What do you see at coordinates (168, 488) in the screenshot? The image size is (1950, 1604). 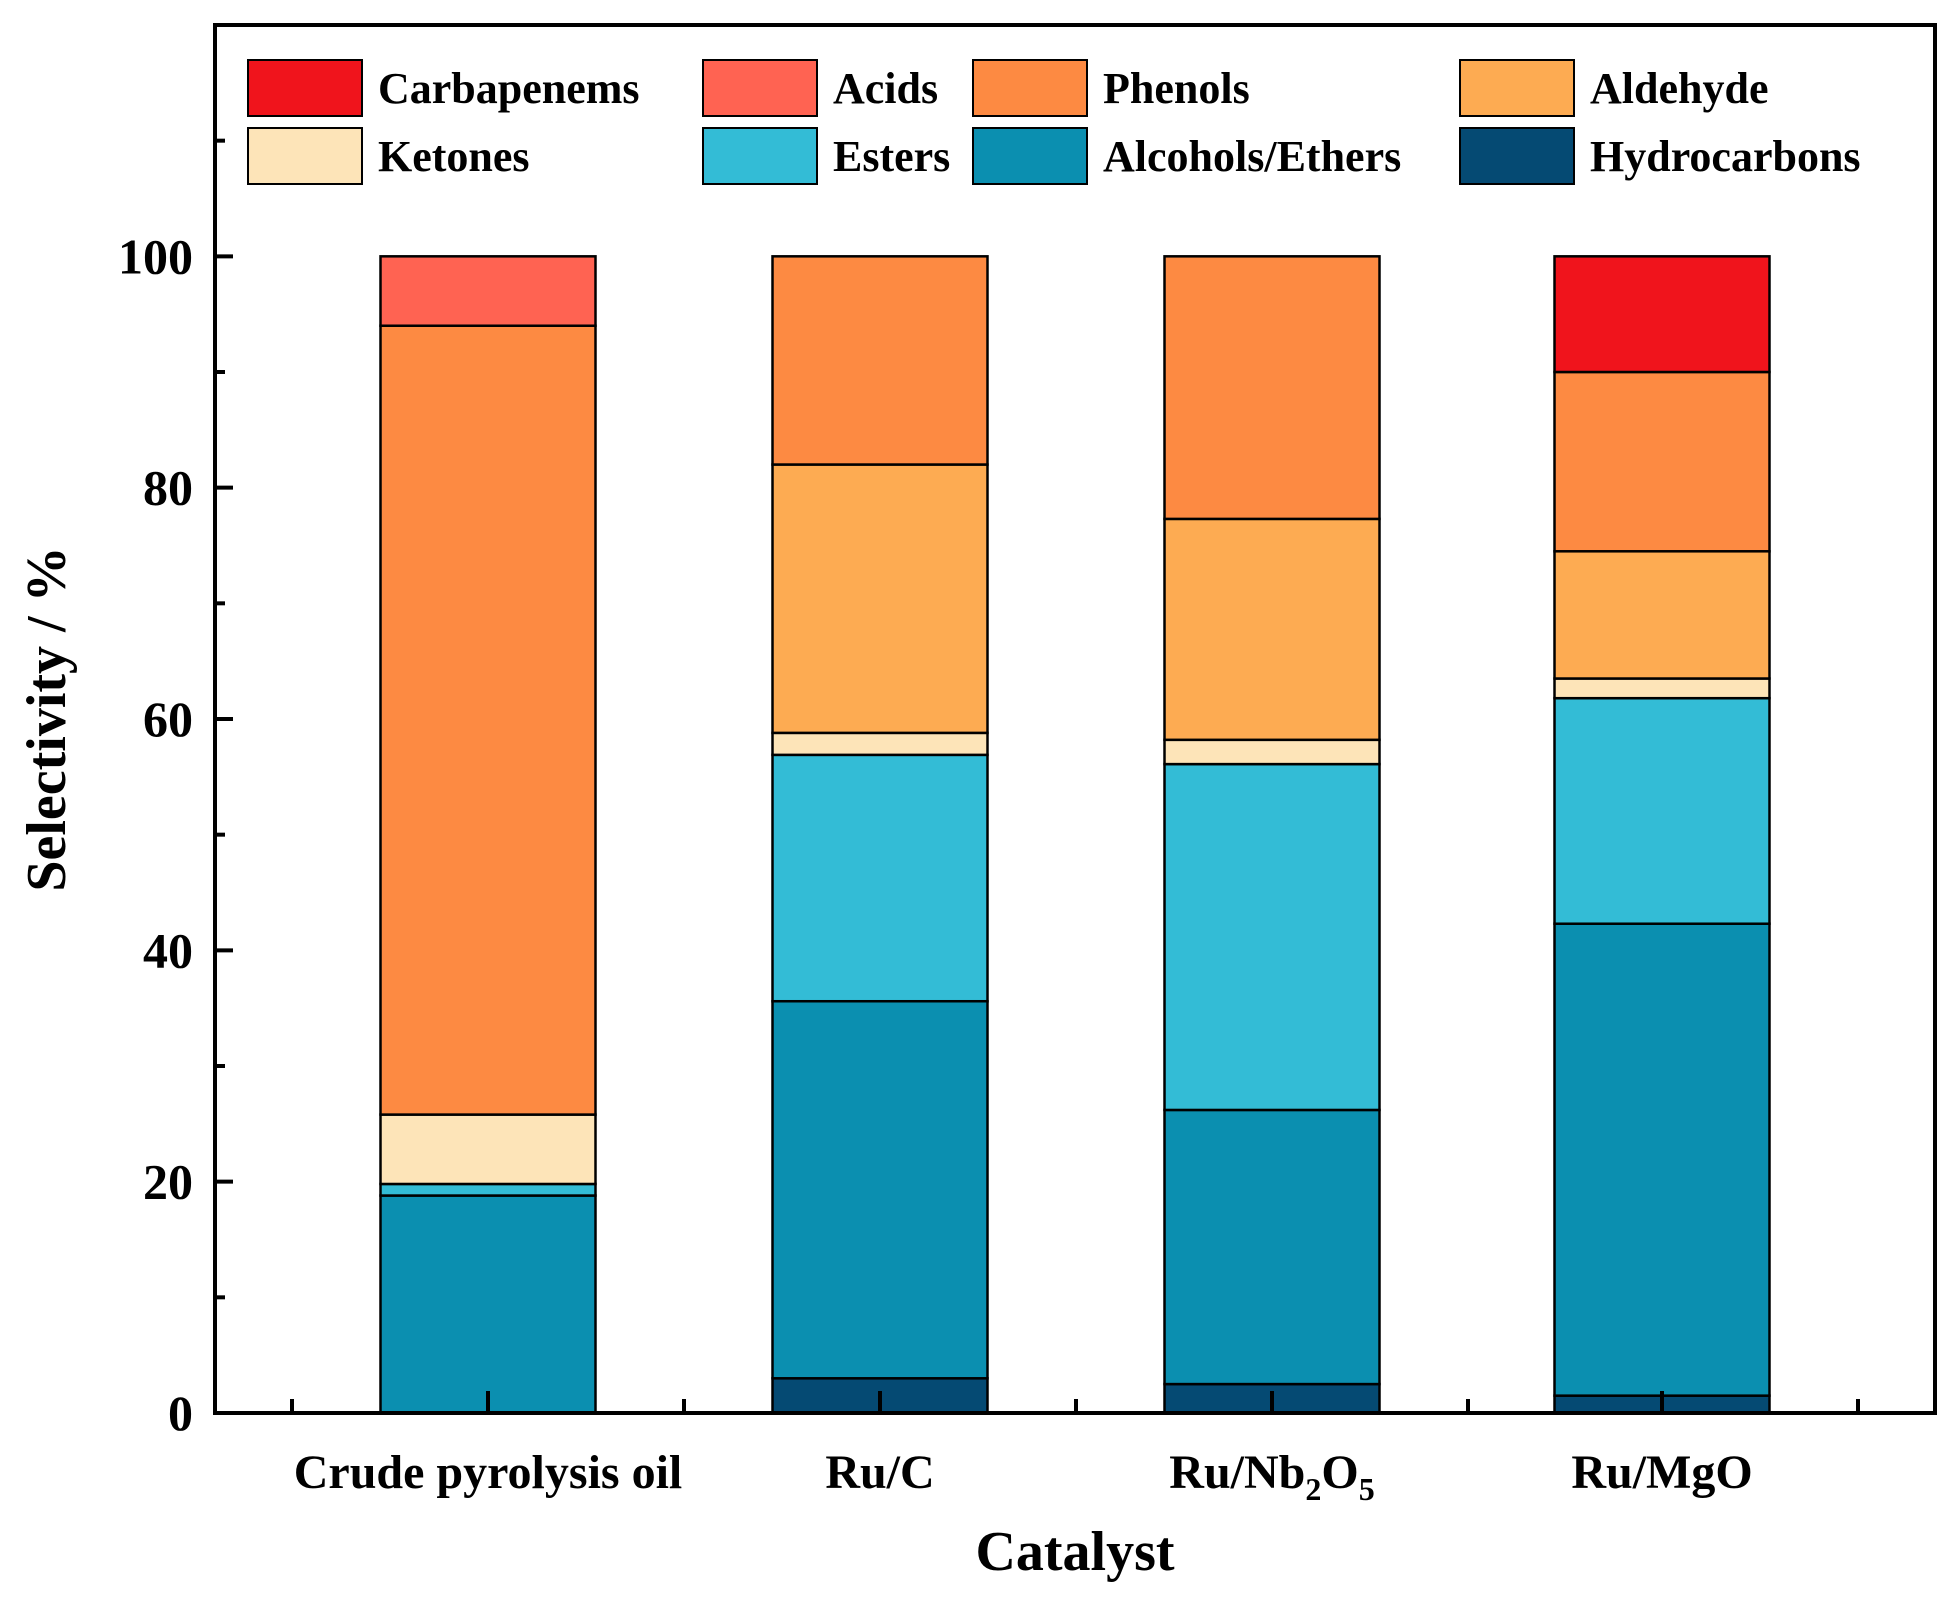 I see `y-tick-label: 80` at bounding box center [168, 488].